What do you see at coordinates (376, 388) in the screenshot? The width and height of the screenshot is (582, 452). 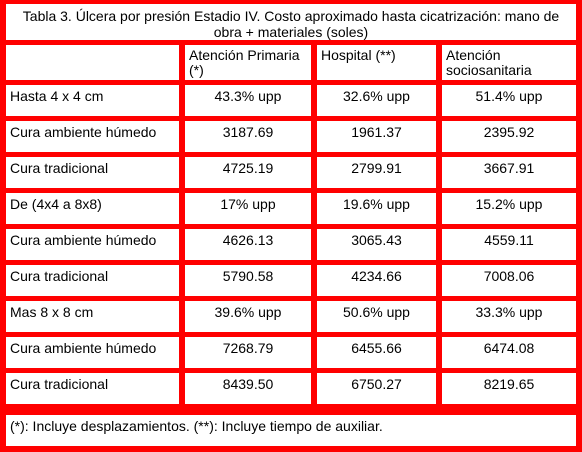 I see `row-value-cell: 6750.27` at bounding box center [376, 388].